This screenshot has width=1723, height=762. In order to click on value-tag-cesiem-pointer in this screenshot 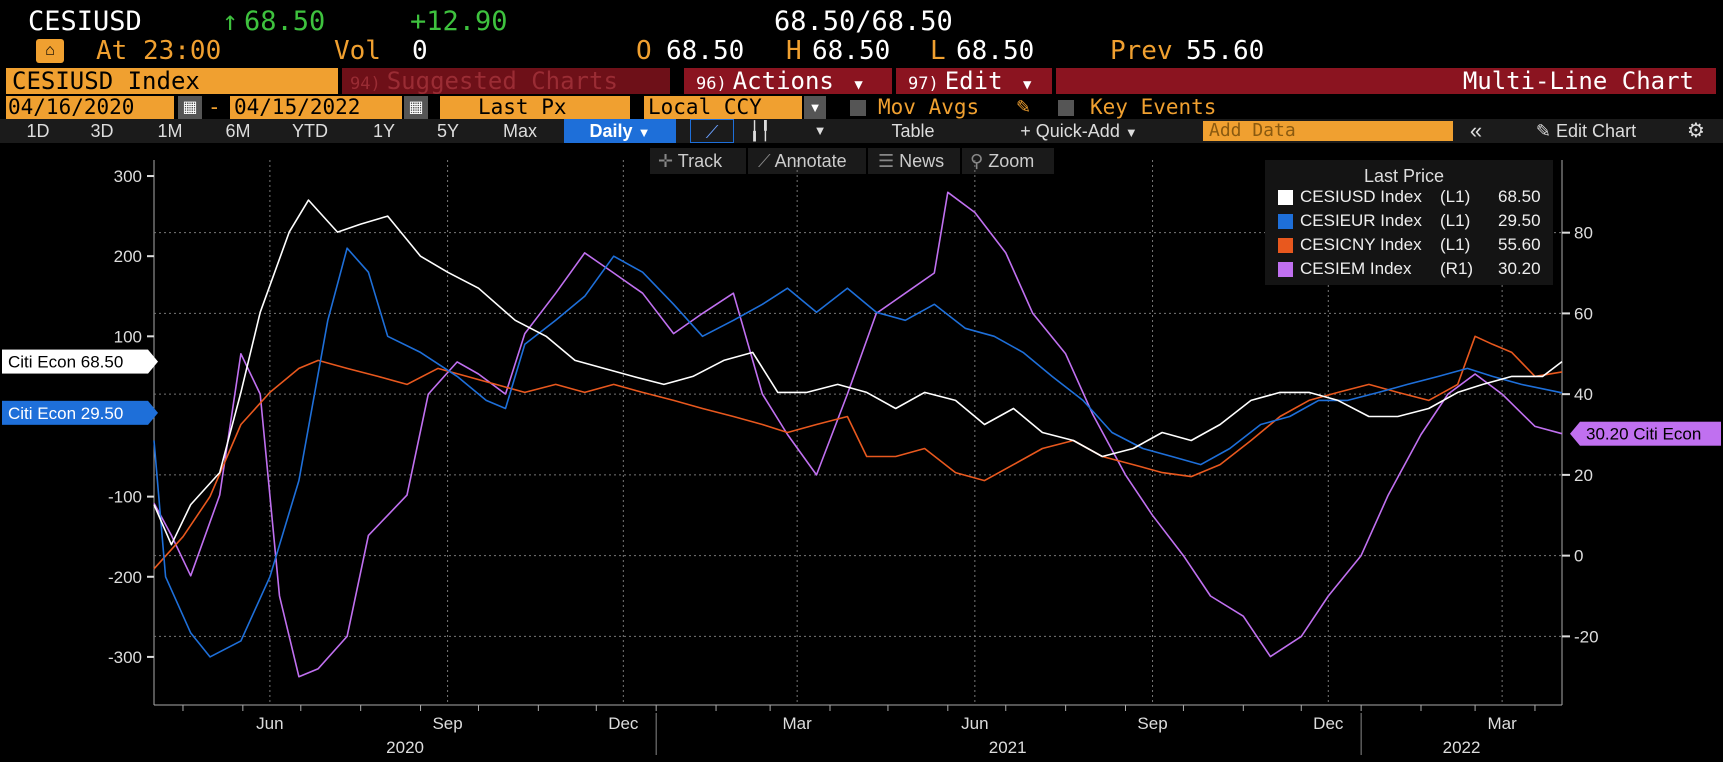, I will do `click(1575, 433)`.